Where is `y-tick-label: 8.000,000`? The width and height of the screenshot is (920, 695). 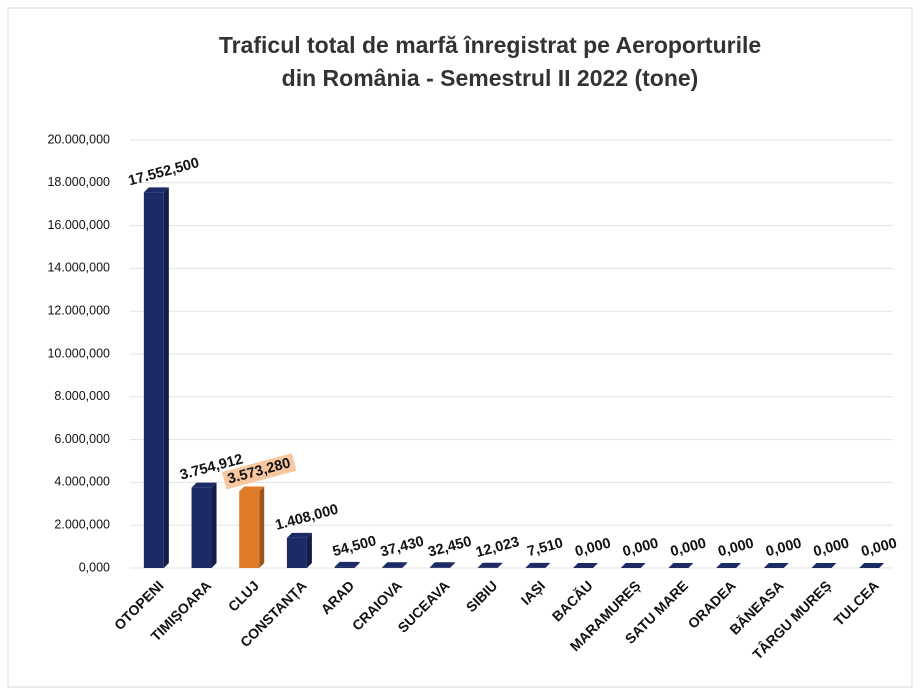
y-tick-label: 8.000,000 is located at coordinates (82, 396).